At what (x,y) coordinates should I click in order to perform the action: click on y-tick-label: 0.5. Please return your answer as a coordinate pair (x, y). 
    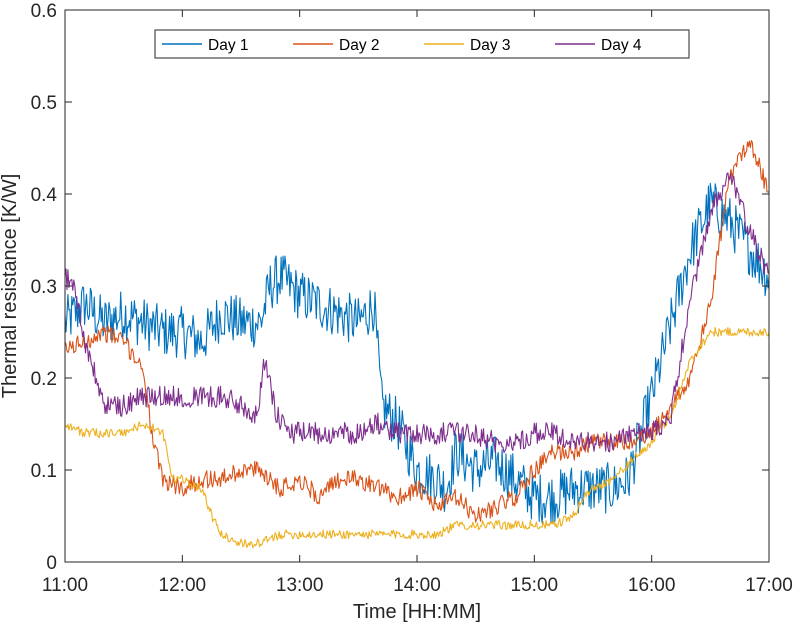
    Looking at the image, I should click on (44, 103).